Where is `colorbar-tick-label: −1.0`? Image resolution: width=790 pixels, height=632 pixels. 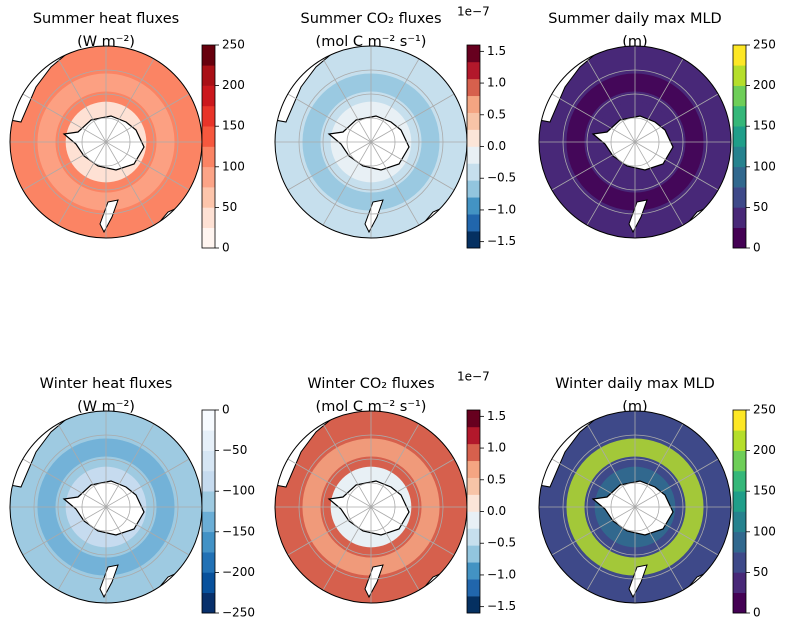
colorbar-tick-label: −1.0 is located at coordinates (501, 209).